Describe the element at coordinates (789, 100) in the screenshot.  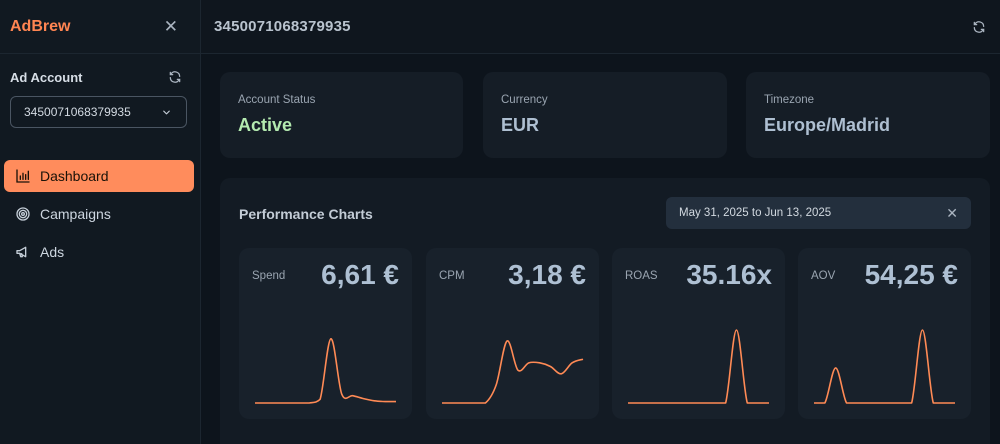
I see `timezone-label: Timezone` at that location.